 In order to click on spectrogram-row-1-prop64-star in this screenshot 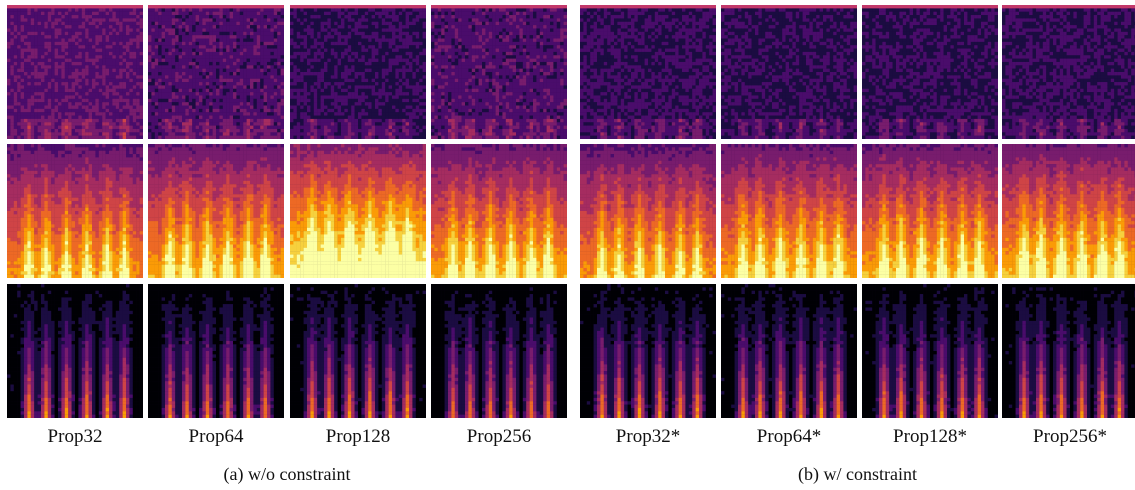, I will do `click(789, 72)`.